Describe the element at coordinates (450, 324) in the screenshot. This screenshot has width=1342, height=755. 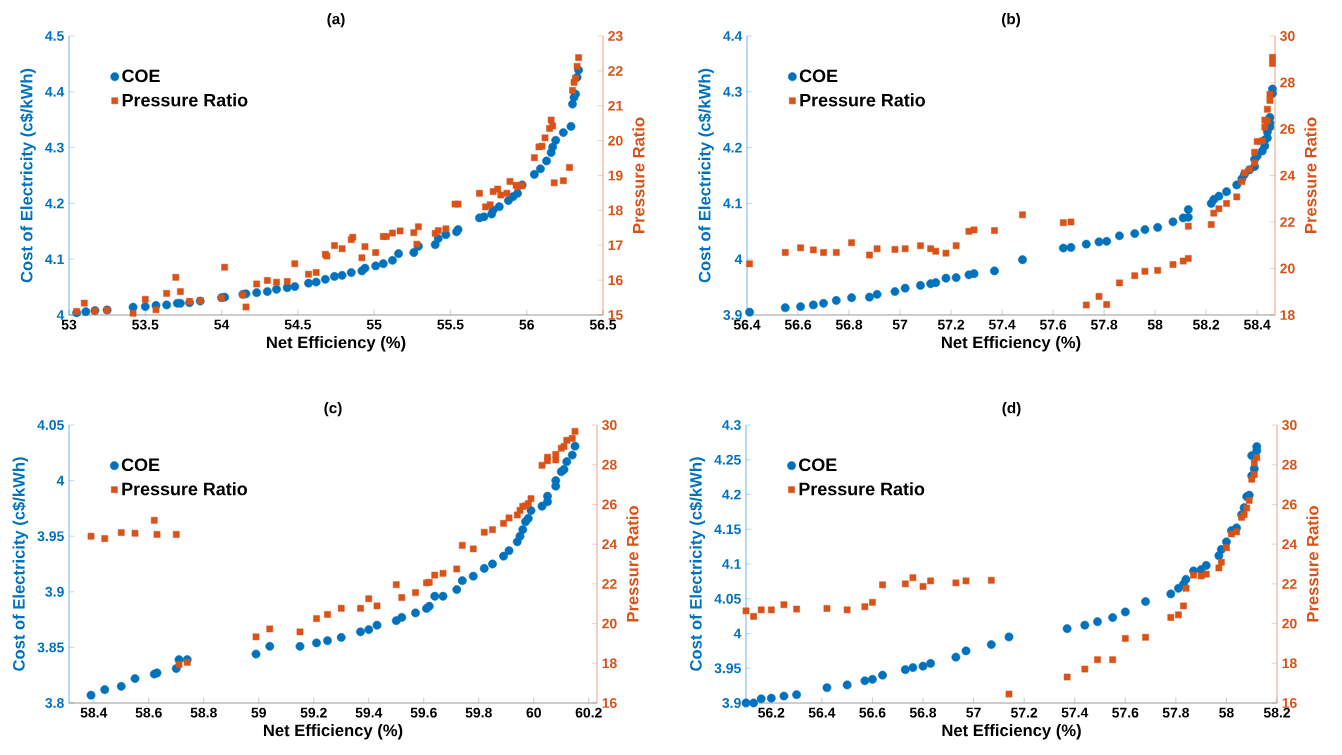
I see `x-tick-label: 55.5` at that location.